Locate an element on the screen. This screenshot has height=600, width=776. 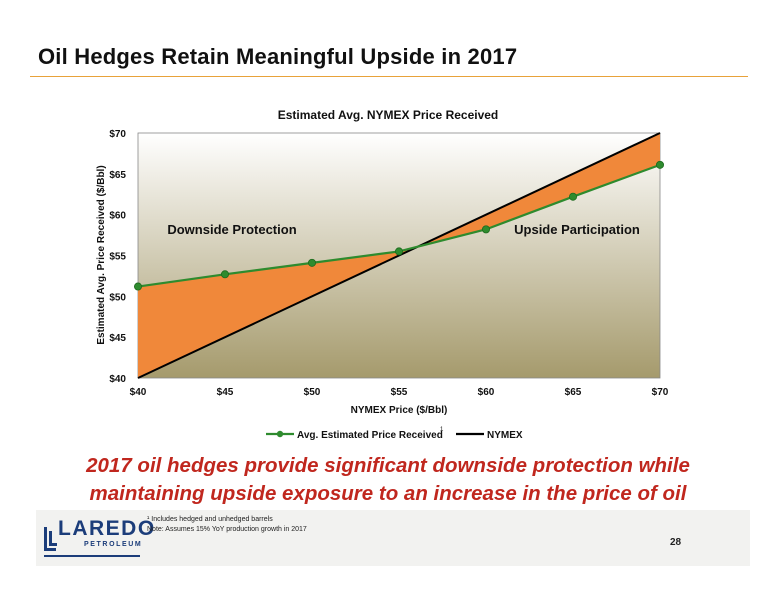
y-axis-label: Estimated Avg. Price Received ($/Bbl) is located at coordinates (101, 254).